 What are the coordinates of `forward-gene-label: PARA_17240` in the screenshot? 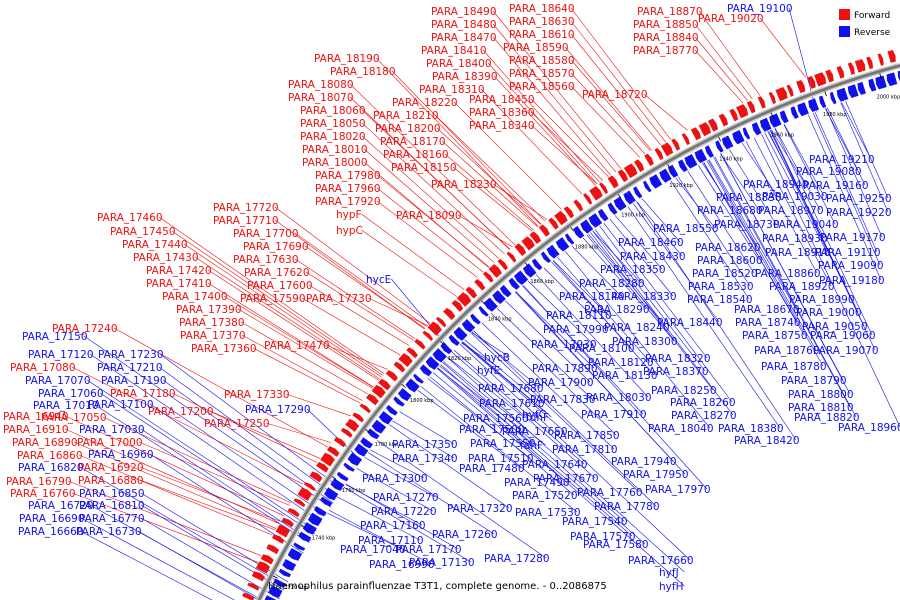 It's located at (85, 329).